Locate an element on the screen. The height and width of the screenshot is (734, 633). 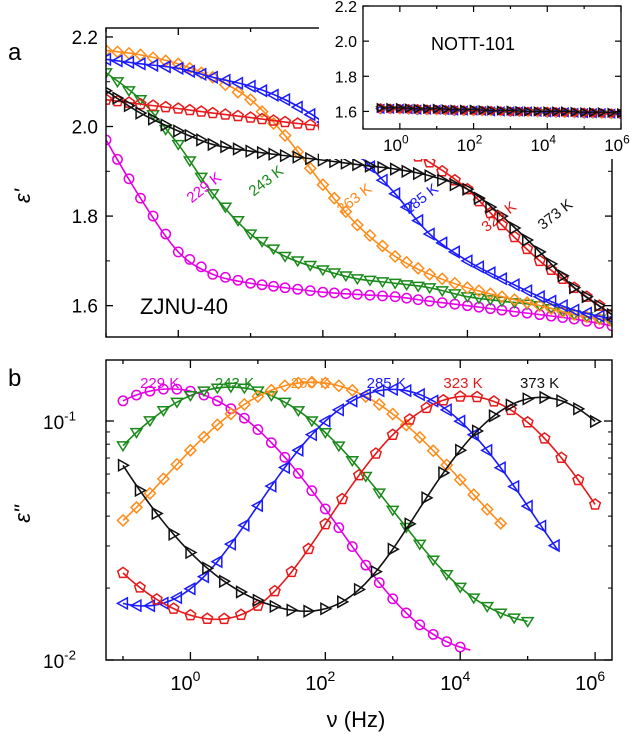
series-label-a: 373 K is located at coordinates (555, 215).